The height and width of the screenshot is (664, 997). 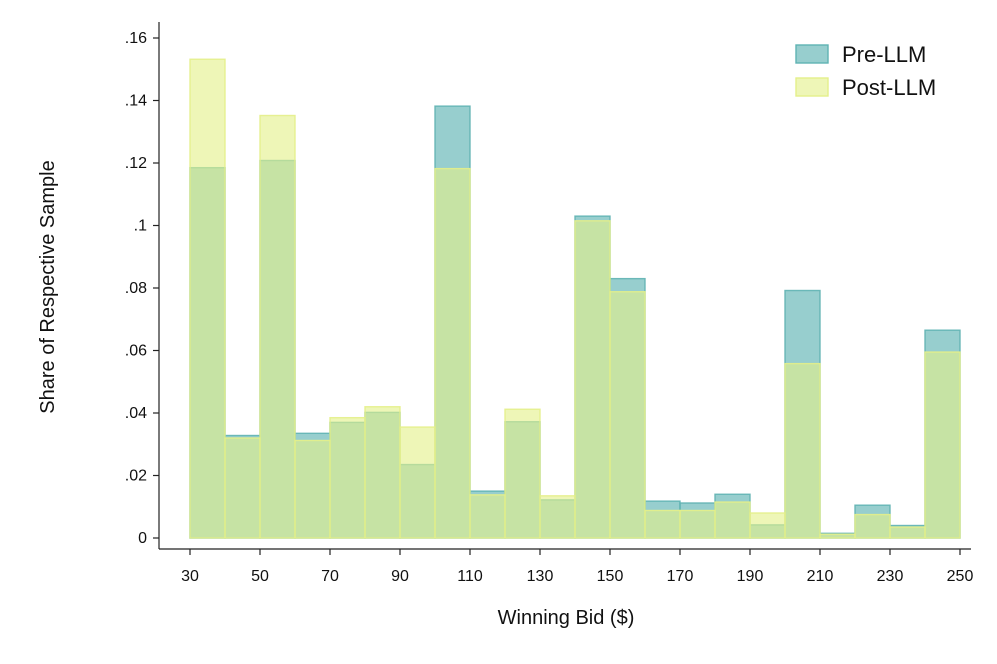 I want to click on legend-label-post-llm: Post-LLM, so click(x=889, y=87).